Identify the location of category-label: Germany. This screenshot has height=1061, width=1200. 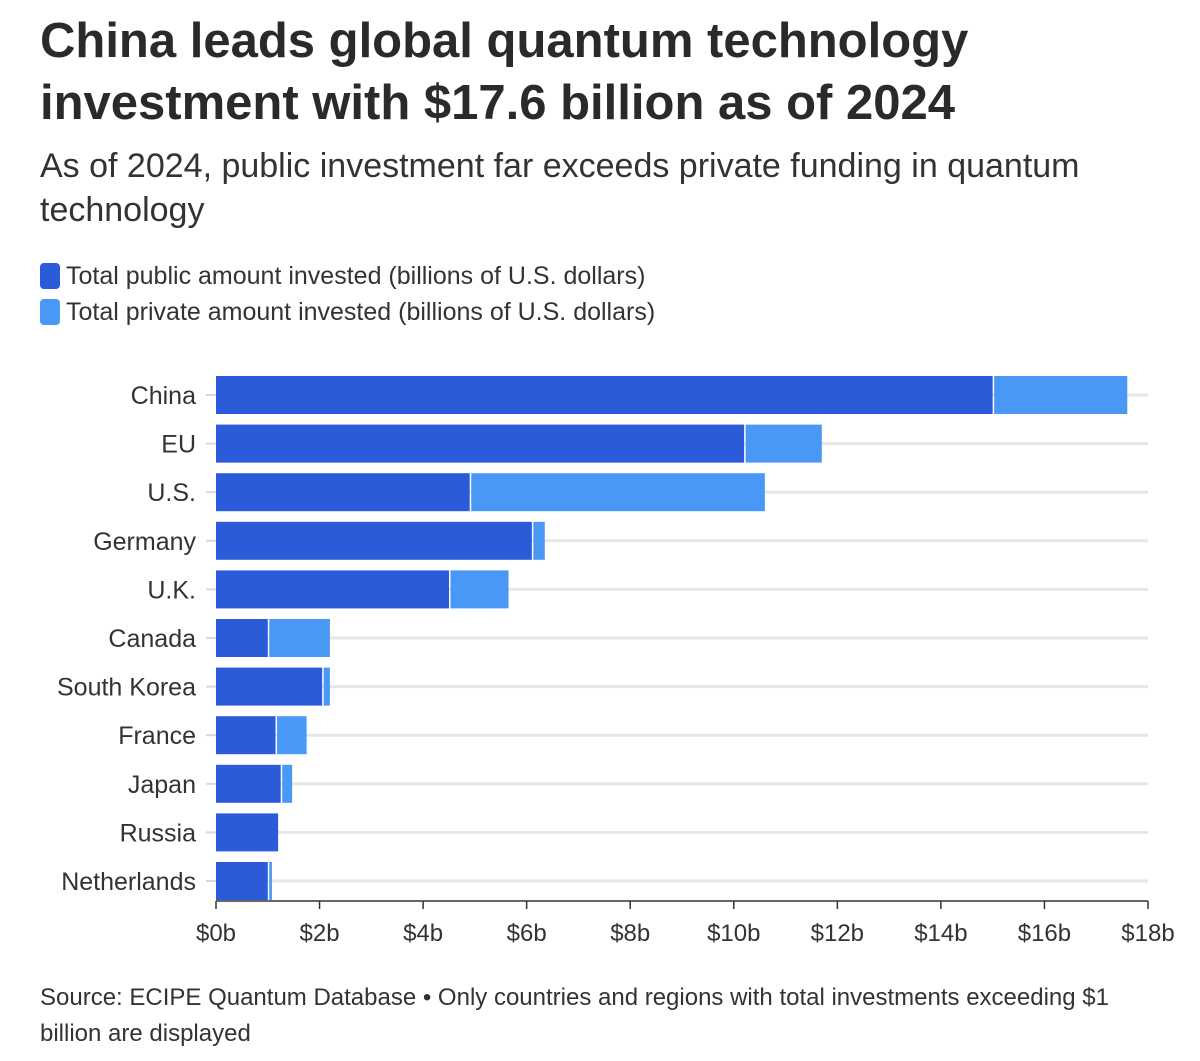
(144, 542).